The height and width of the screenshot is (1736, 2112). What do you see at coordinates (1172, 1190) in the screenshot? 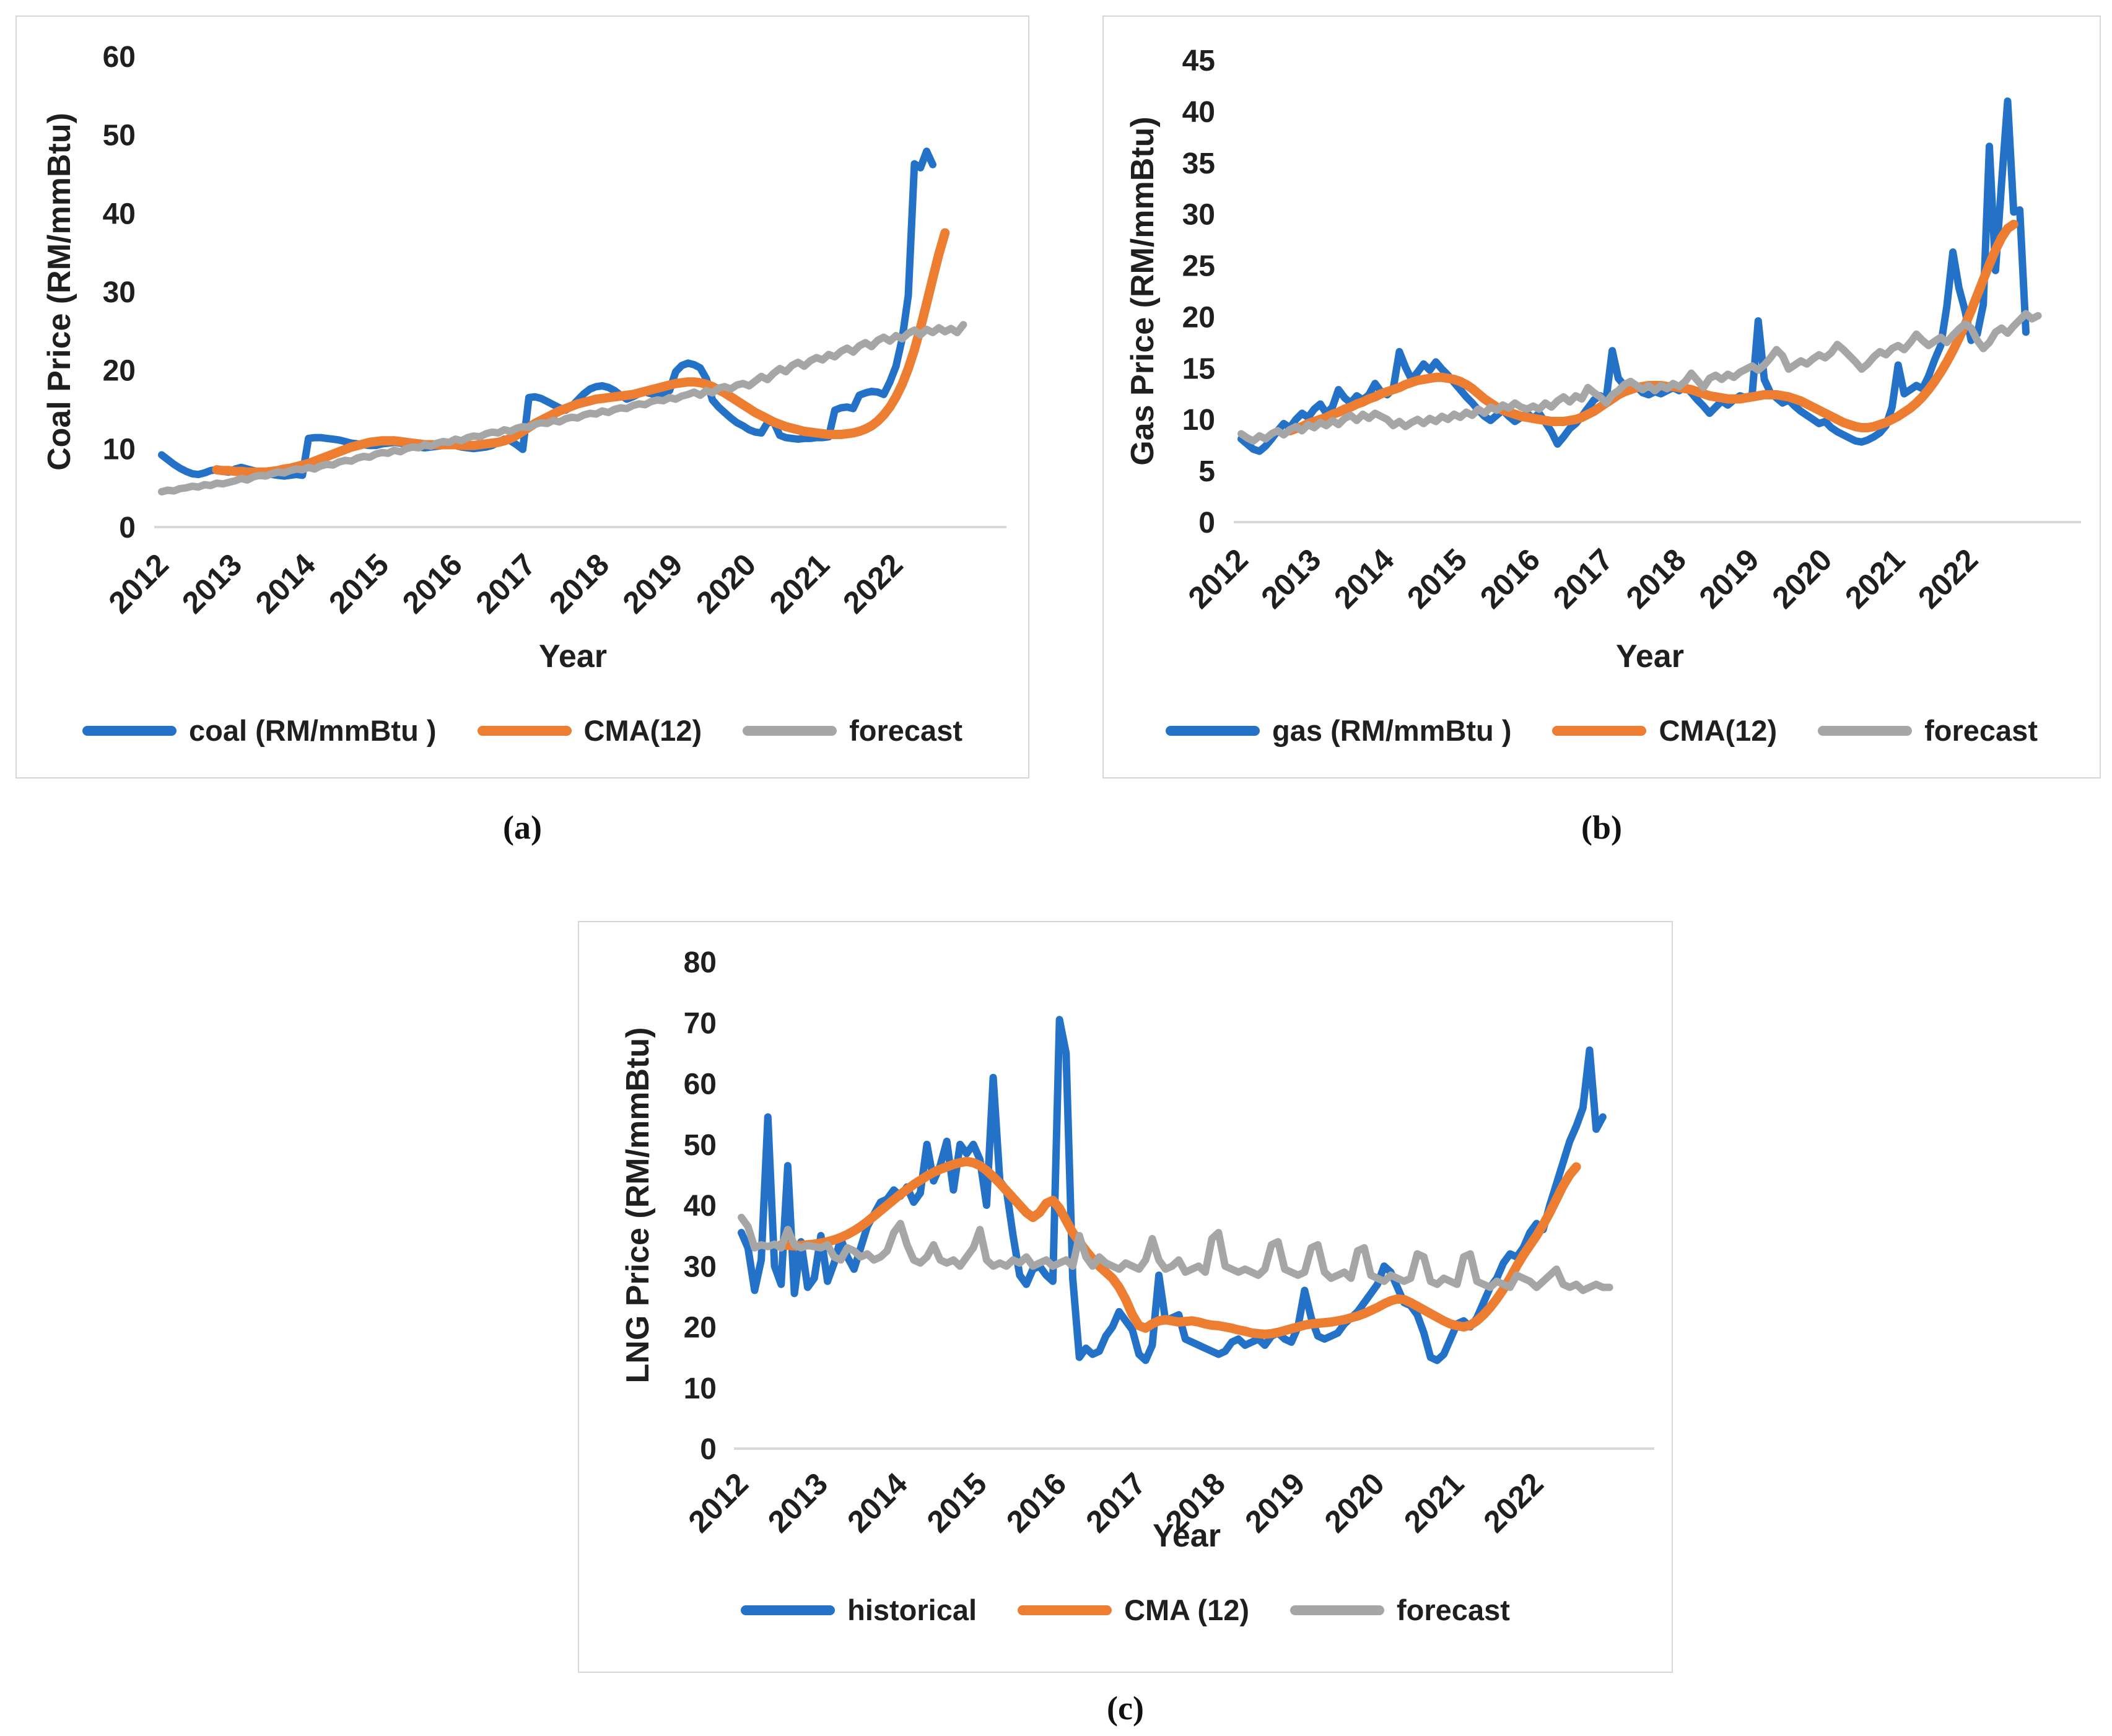
I see `series-line-historical` at bounding box center [1172, 1190].